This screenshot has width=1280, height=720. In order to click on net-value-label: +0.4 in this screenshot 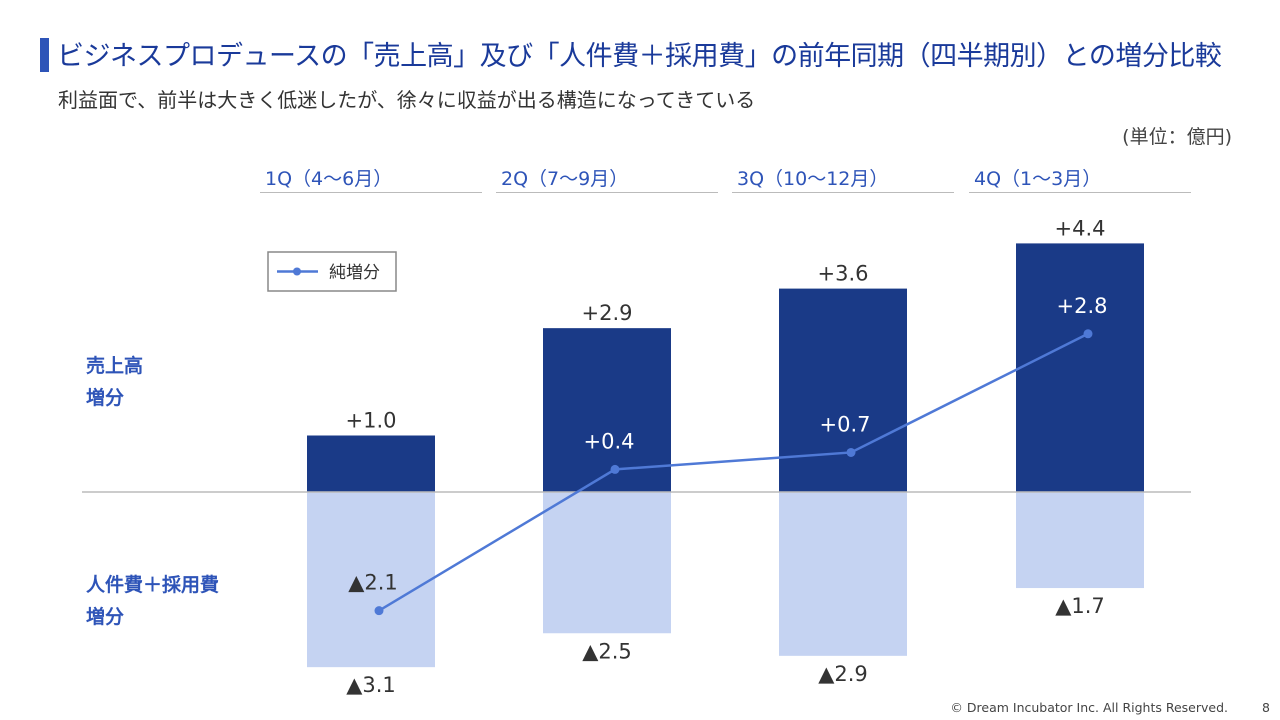, I will do `click(609, 441)`.